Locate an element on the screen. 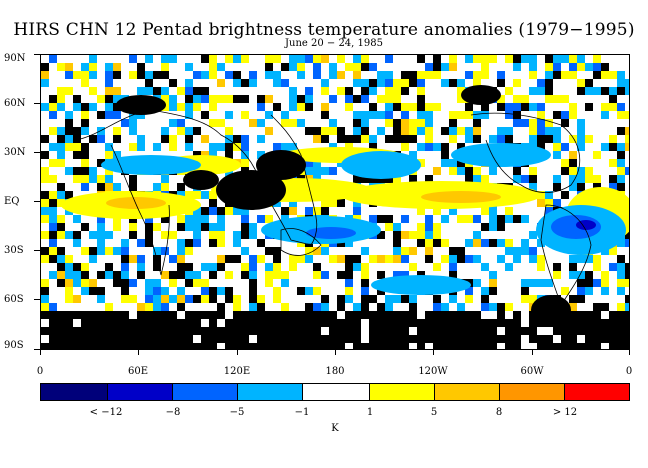 This screenshot has width=648, height=468. legend-label: > 12 is located at coordinates (565, 412).